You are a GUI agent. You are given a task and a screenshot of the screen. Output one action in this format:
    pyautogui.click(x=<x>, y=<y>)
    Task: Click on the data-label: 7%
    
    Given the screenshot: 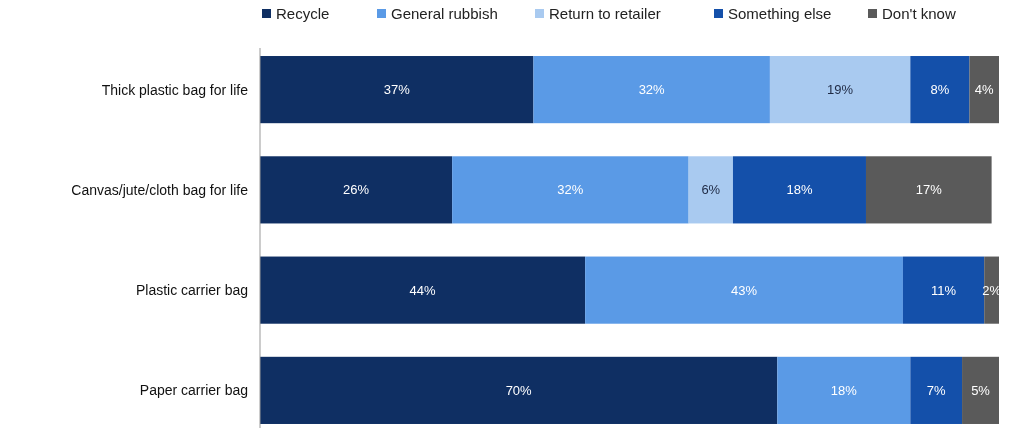 What is the action you would take?
    pyautogui.click(x=936, y=390)
    